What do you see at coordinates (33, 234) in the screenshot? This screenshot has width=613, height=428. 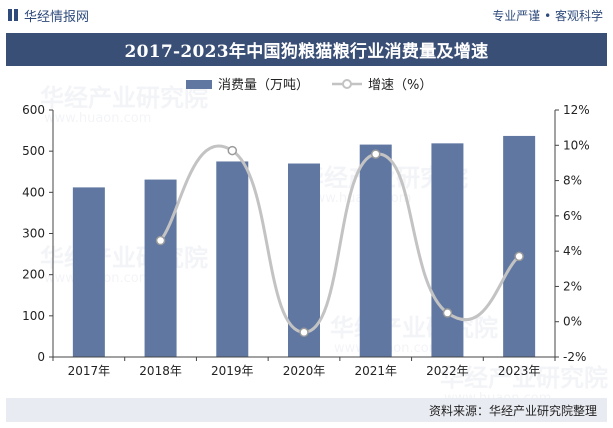 I see `y-left-tick-label: 300` at bounding box center [33, 234].